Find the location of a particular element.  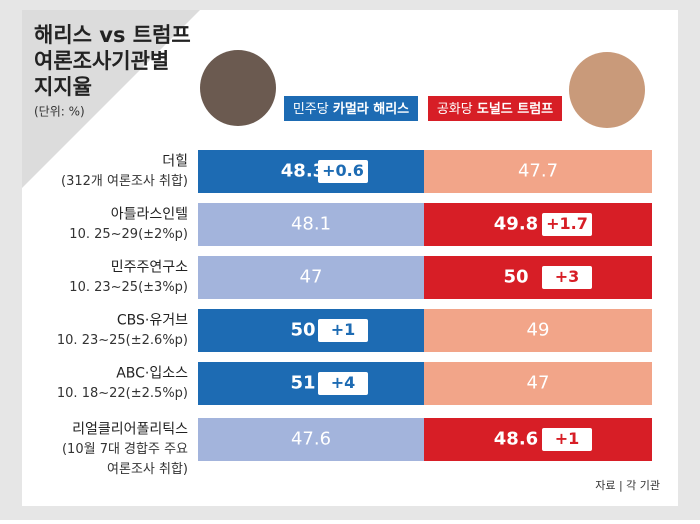

trump-photo is located at coordinates (607, 90).